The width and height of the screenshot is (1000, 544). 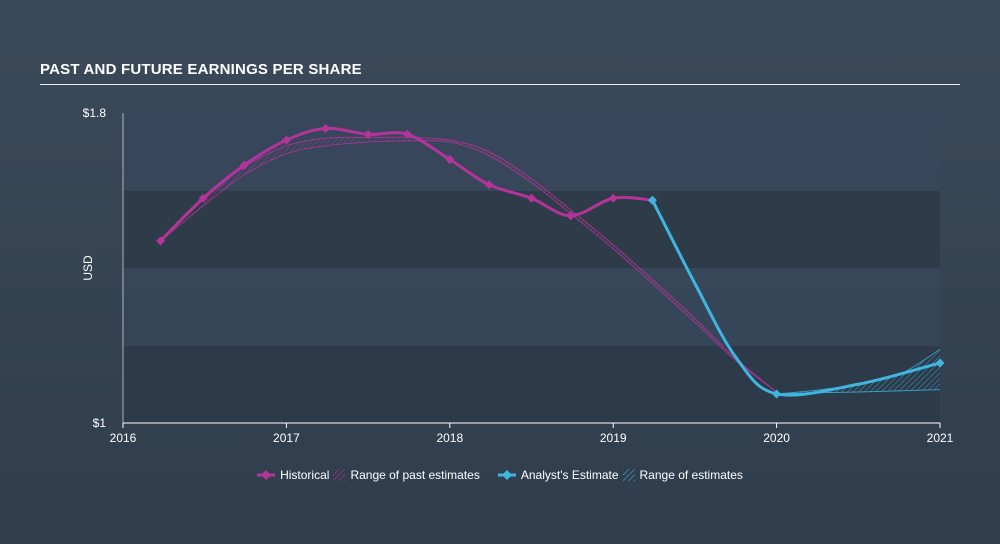 What do you see at coordinates (201, 69) in the screenshot?
I see `chart-title: PAST AND FUTURE EARNINGS PER SHARE` at bounding box center [201, 69].